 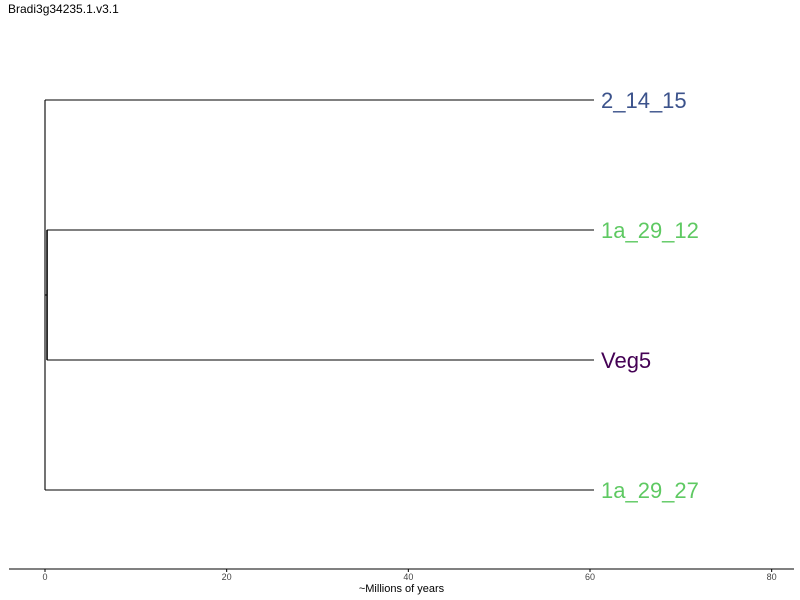 I want to click on axis-tick-label: 0, so click(x=44, y=577).